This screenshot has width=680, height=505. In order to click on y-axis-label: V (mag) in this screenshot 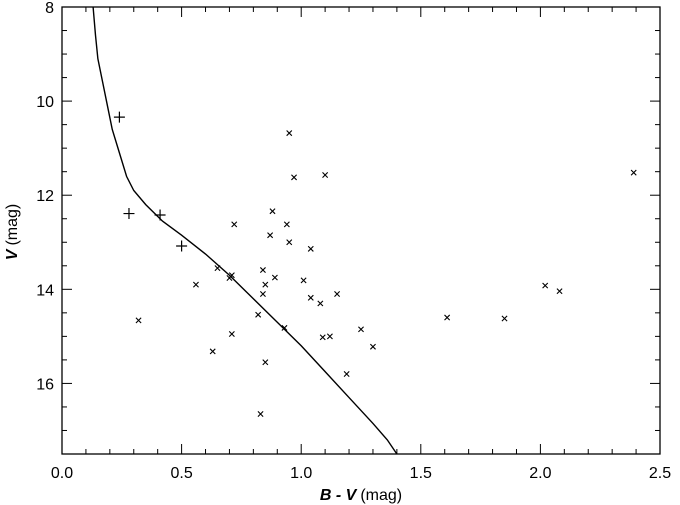, I will do `click(12, 232)`.